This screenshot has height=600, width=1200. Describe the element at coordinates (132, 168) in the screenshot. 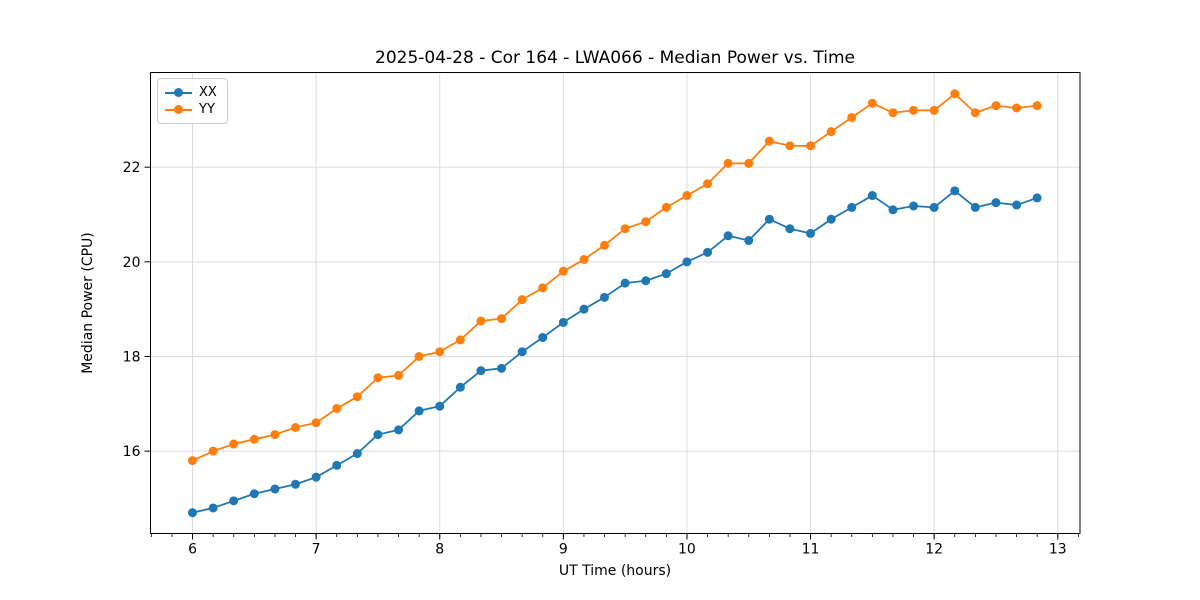

I see `y-tick-label: 22` at that location.